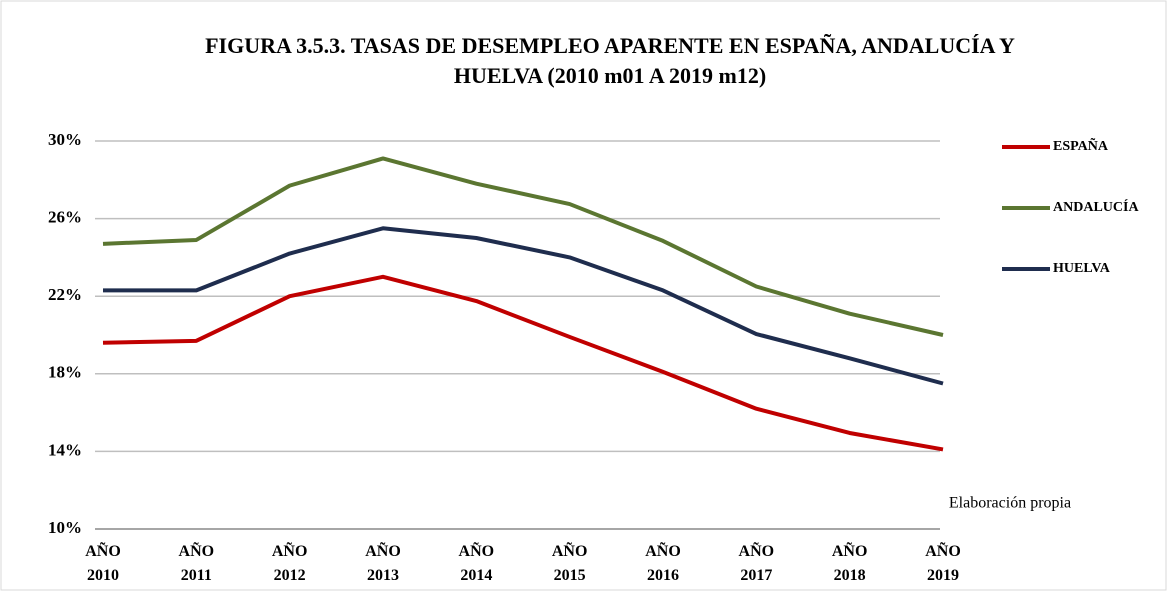 The width and height of the screenshot is (1167, 596). Describe the element at coordinates (477, 562) in the screenshot. I see `x-tick-label: AÑO 2014` at that location.